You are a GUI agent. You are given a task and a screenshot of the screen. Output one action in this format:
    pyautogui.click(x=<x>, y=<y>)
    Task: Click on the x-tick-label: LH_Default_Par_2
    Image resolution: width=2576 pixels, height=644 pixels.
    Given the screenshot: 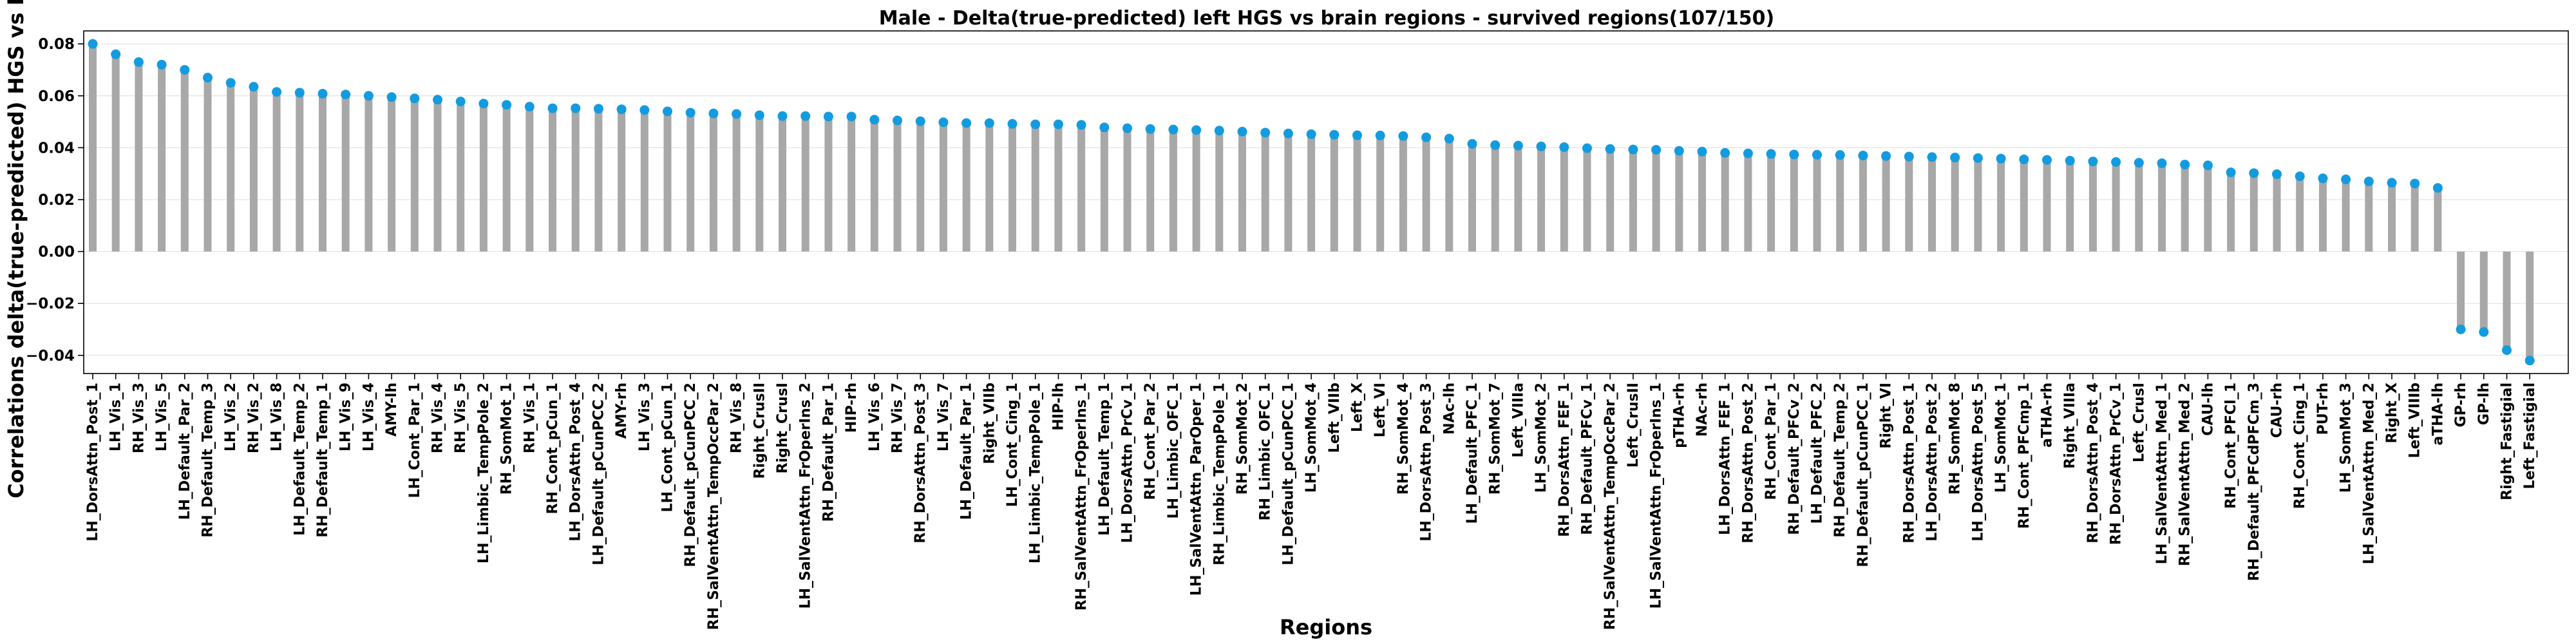 What is the action you would take?
    pyautogui.click(x=185, y=451)
    